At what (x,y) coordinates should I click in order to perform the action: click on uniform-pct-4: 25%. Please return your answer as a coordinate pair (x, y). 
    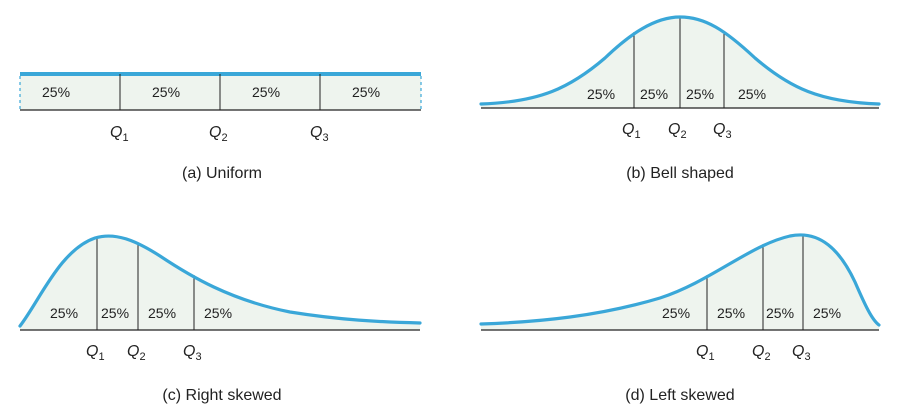
    Looking at the image, I should click on (366, 92).